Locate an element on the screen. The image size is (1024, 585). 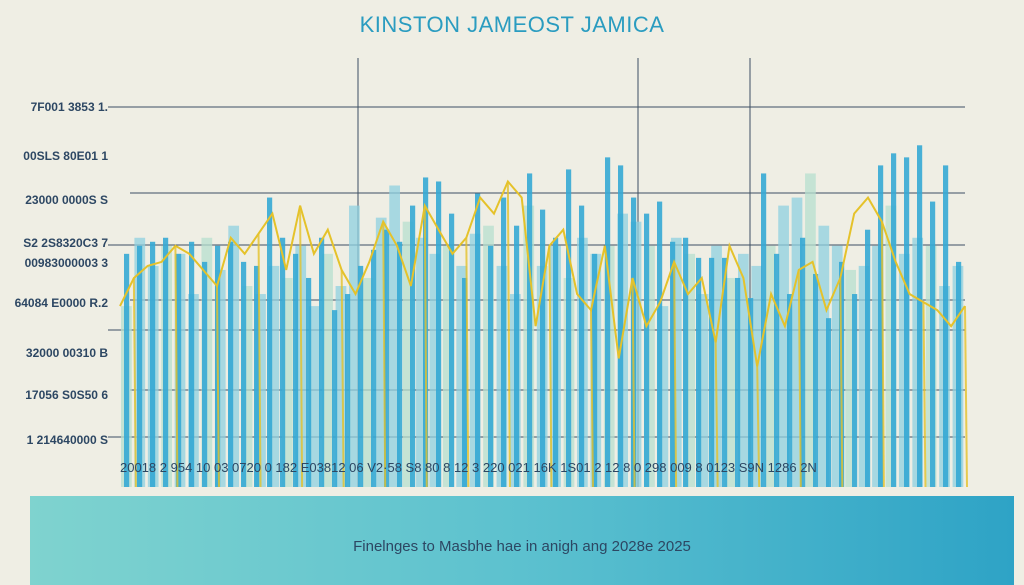
chart-title: KINSTON JAMEOST JAMICA is located at coordinates (512, 24).